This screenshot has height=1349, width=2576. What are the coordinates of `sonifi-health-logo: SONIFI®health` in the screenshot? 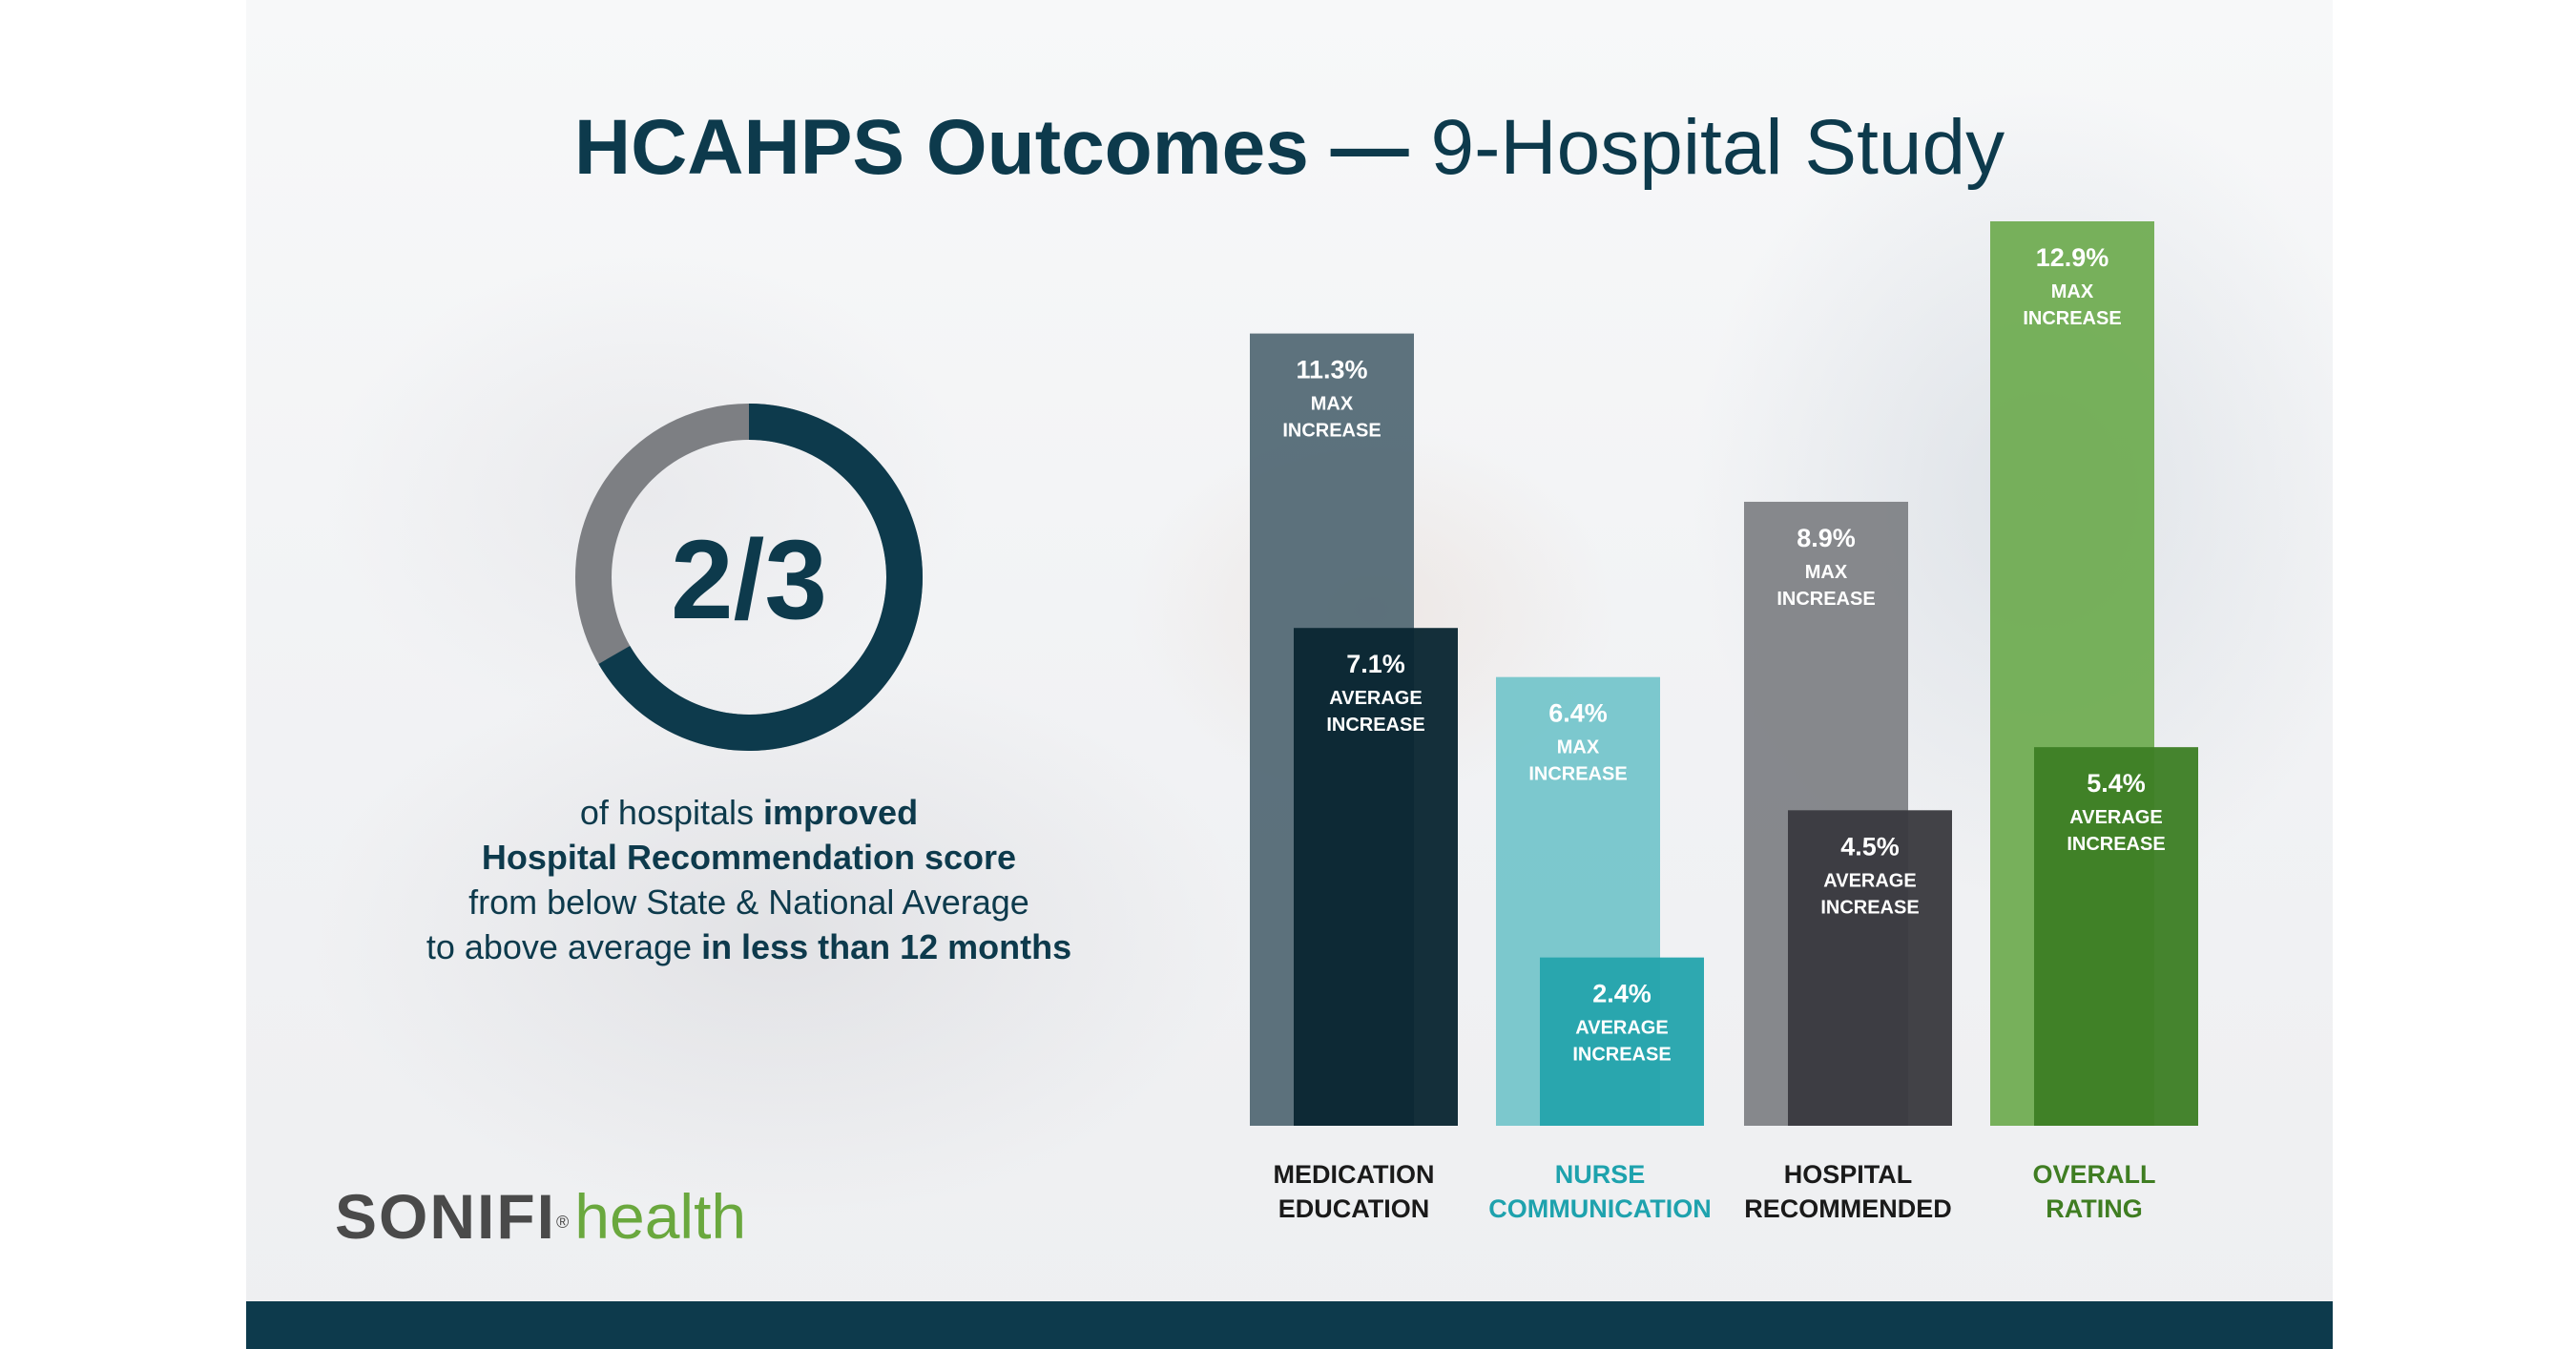 It's located at (540, 1216).